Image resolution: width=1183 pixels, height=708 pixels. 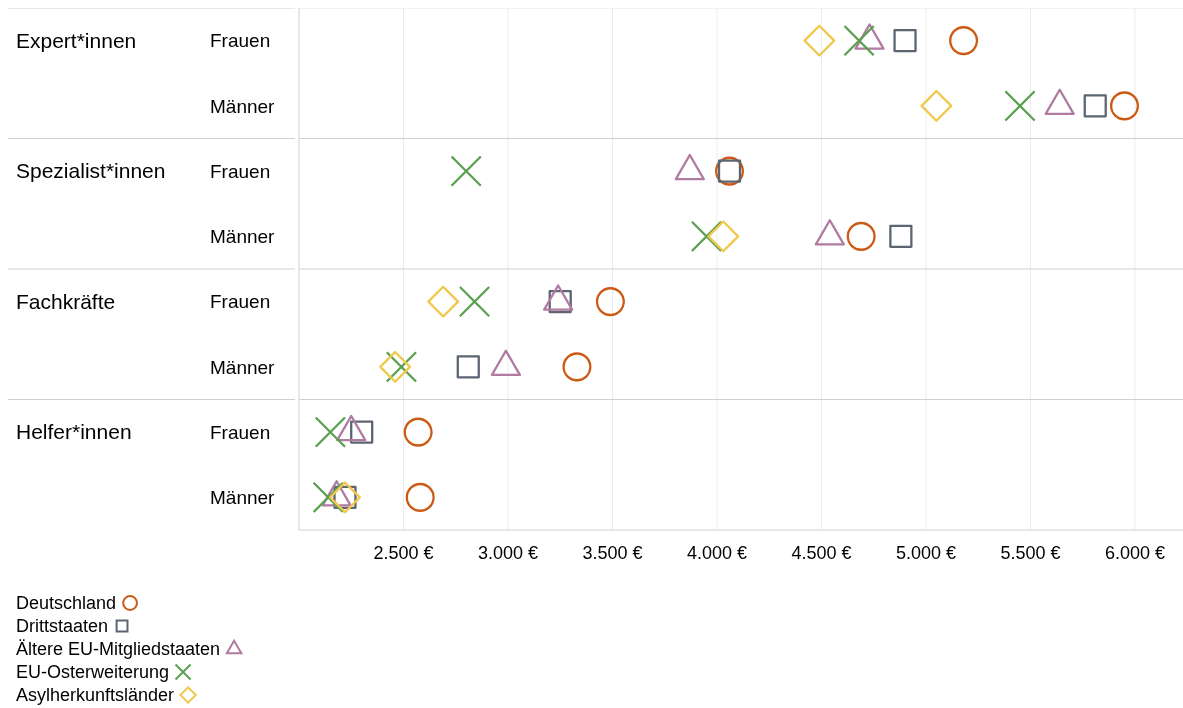 I want to click on x-tick-label: 2.500 €, so click(x=403, y=553).